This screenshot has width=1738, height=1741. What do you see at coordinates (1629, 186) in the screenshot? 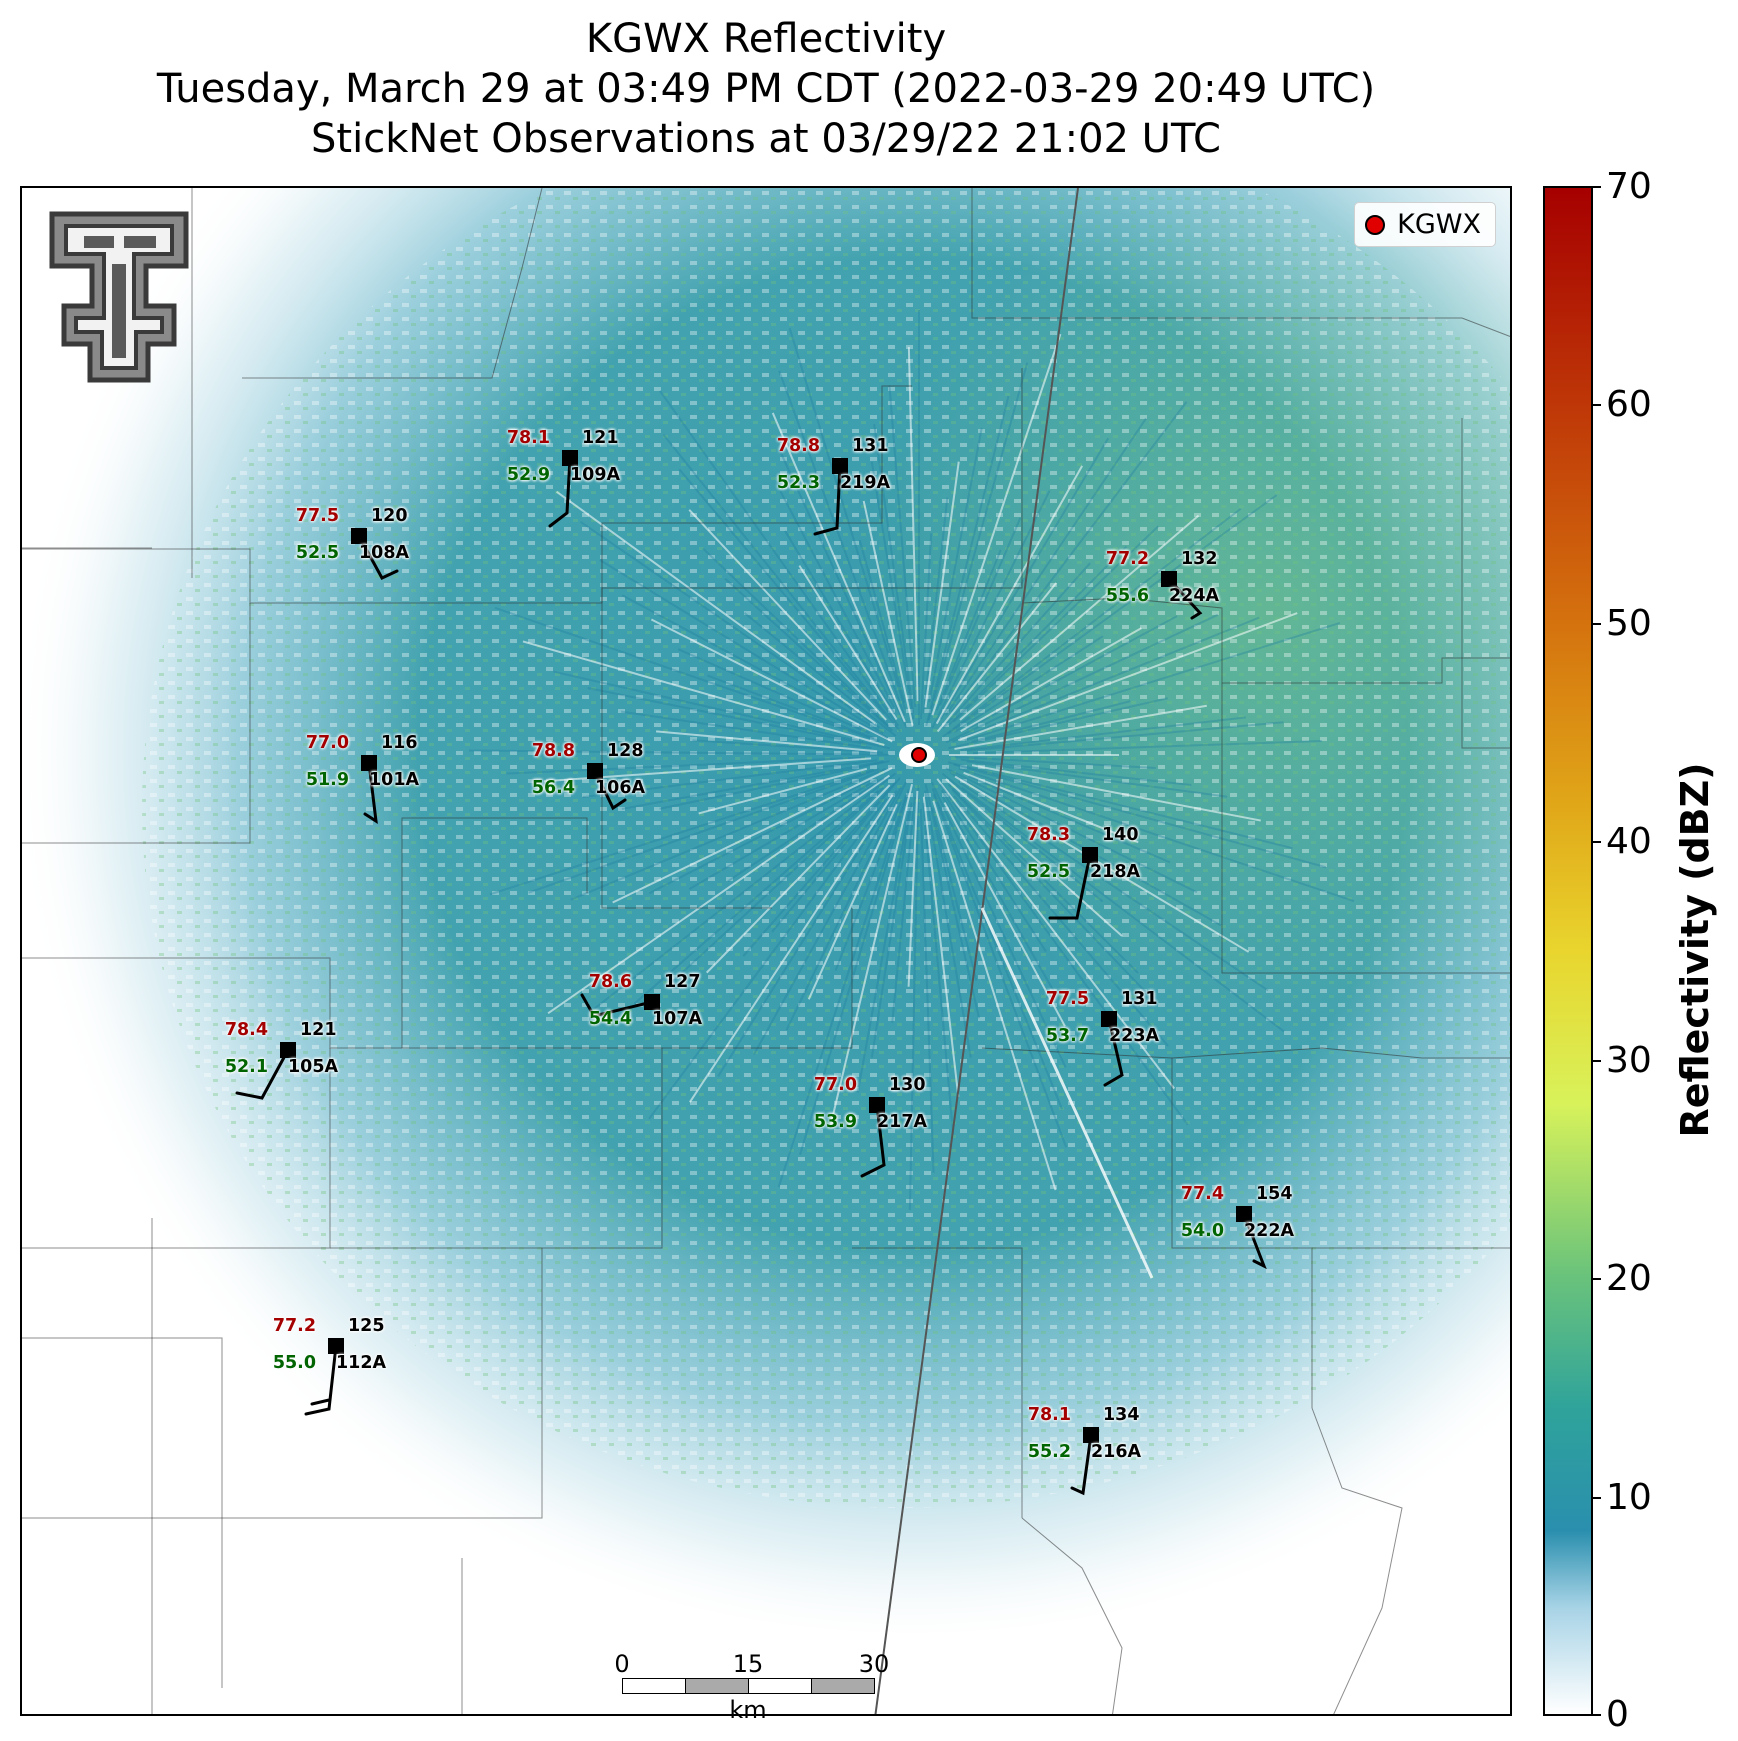
I see `colorbar-label-70: 70` at bounding box center [1629, 186].